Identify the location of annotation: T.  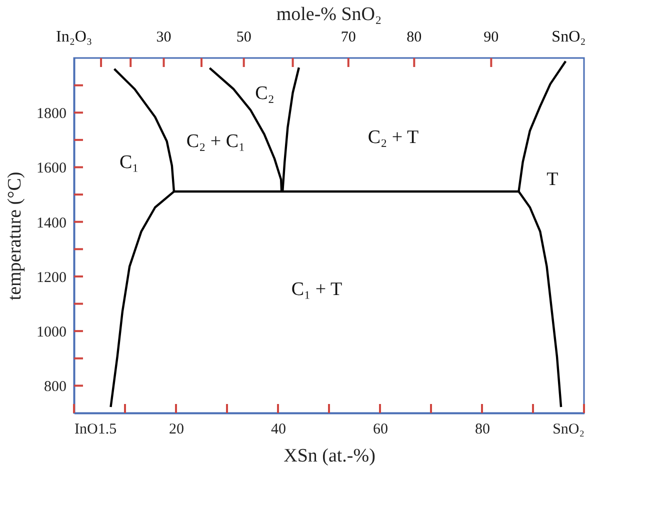
(552, 179).